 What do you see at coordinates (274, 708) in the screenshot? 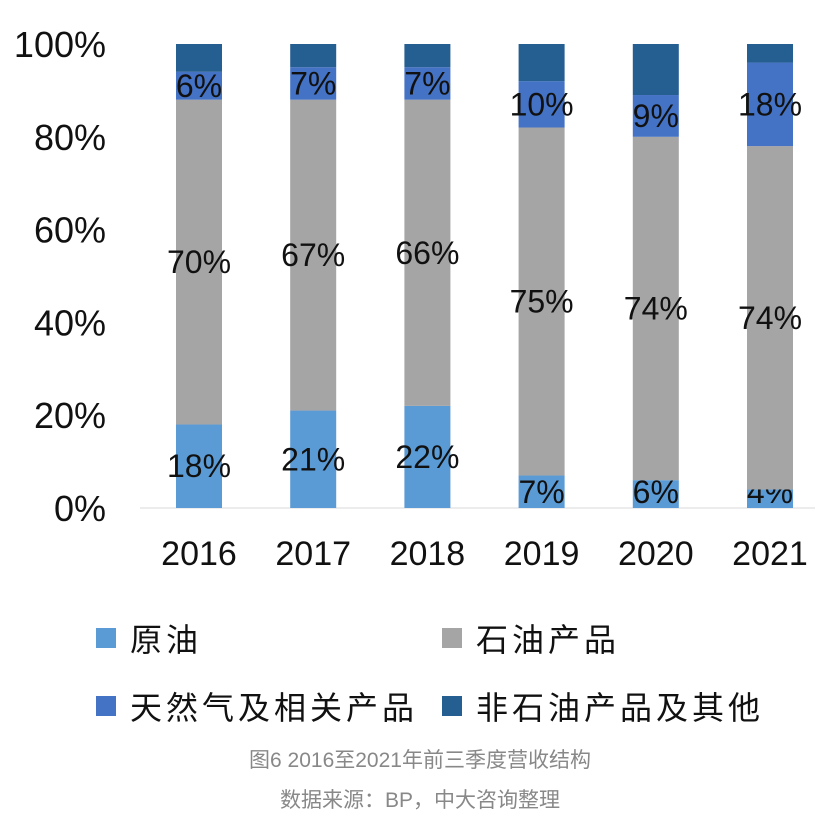
I see `legend-label: 天然气及相关产品` at bounding box center [274, 708].